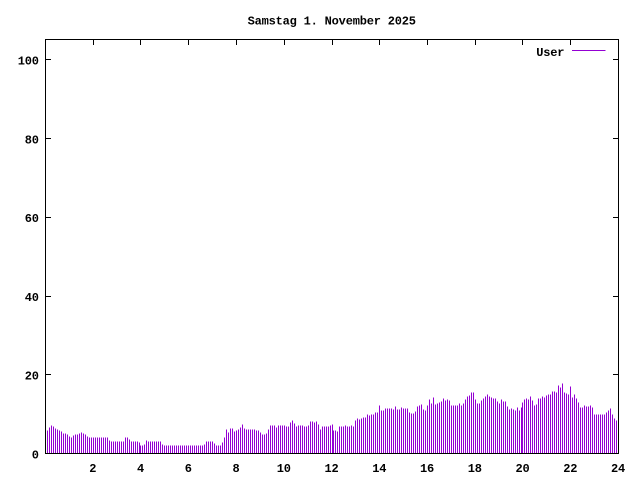 The height and width of the screenshot is (480, 640). What do you see at coordinates (28, 62) in the screenshot?
I see `svg-text: 100` at bounding box center [28, 62].